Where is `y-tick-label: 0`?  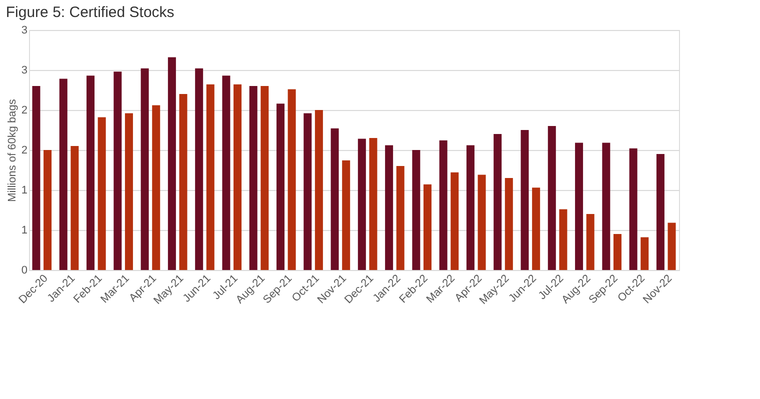 y-tick-label: 0 is located at coordinates (24, 270).